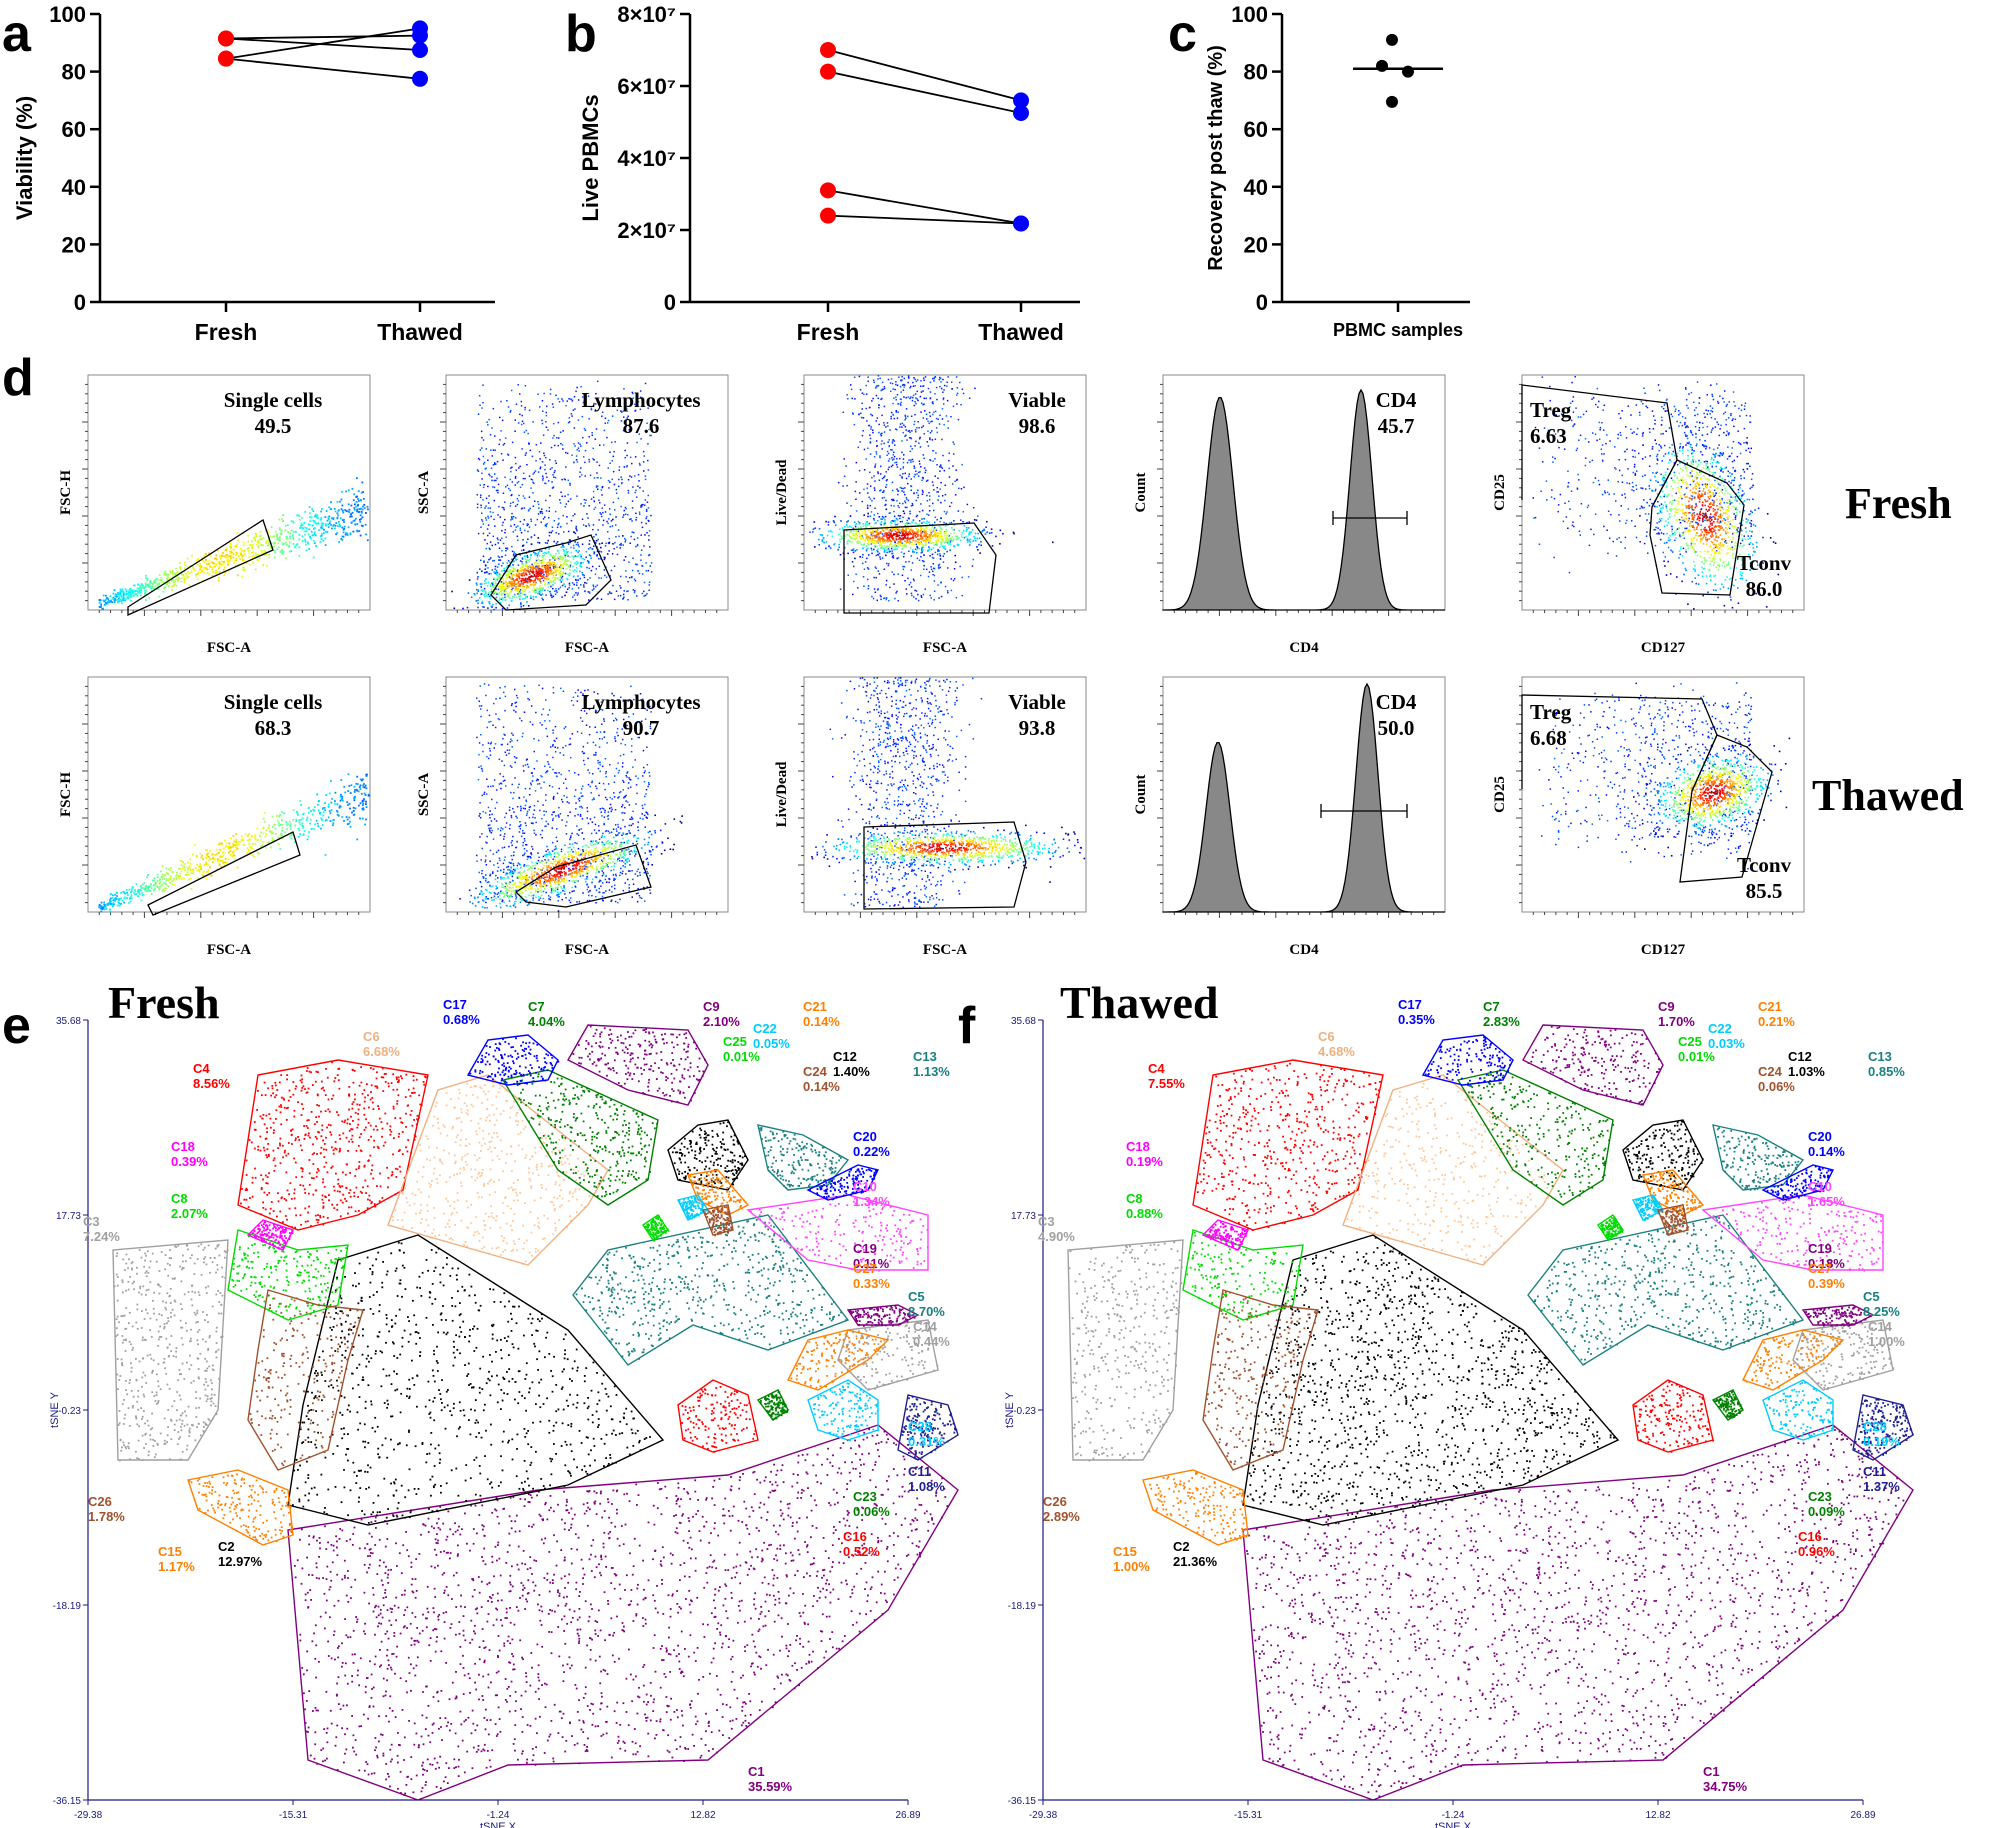 This screenshot has width=2006, height=1828. I want to click on x-tick-label: Thawed, so click(420, 332).